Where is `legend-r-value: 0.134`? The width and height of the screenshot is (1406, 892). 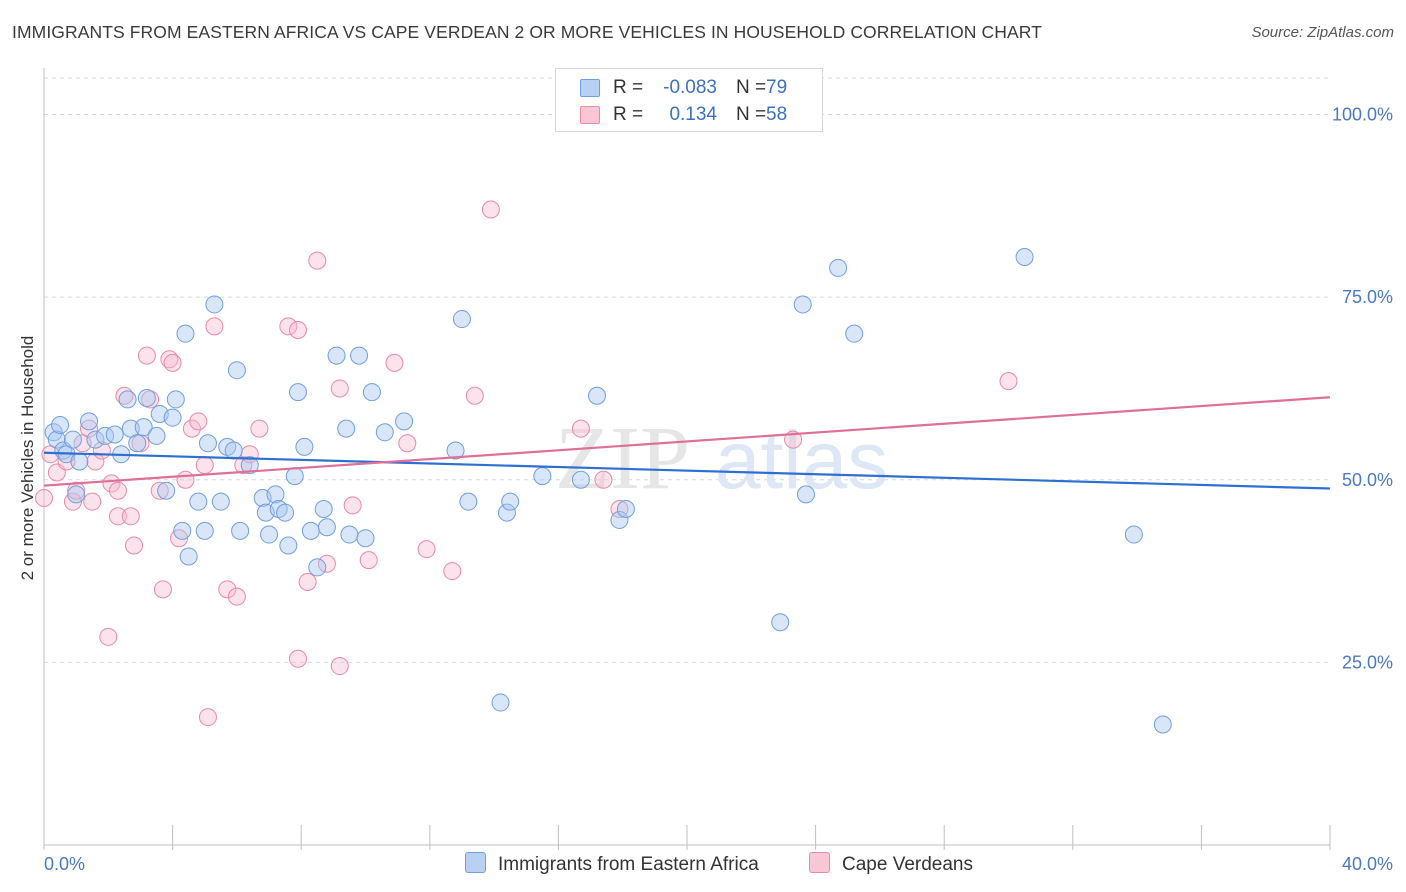 legend-r-value: 0.134 is located at coordinates (693, 114).